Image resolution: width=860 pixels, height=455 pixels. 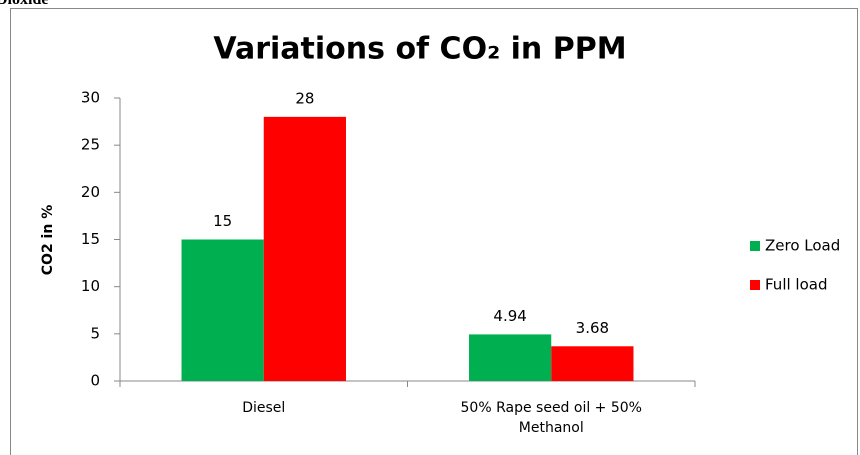 I want to click on legend-label: Zero Load, so click(x=802, y=246).